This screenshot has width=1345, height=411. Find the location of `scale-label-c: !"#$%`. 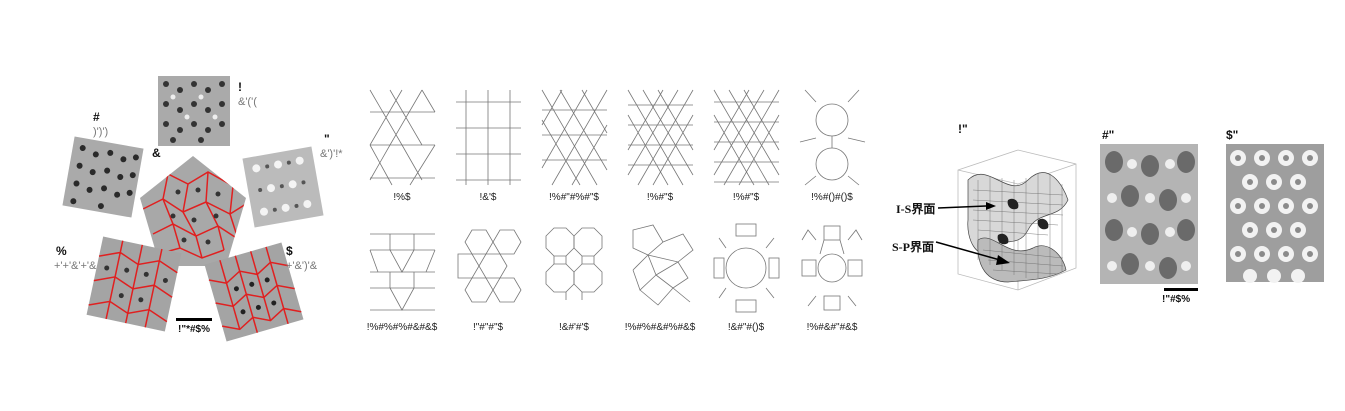

scale-label-c: !"#$% is located at coordinates (1176, 299).